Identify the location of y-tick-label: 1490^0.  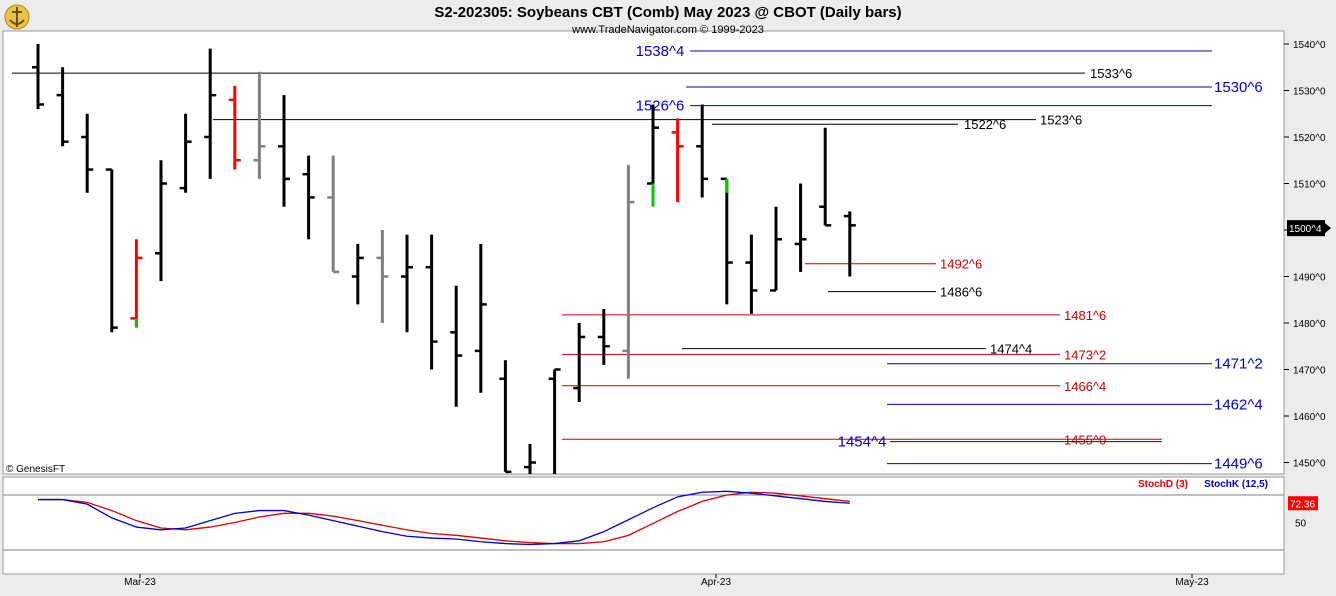
(1309, 278).